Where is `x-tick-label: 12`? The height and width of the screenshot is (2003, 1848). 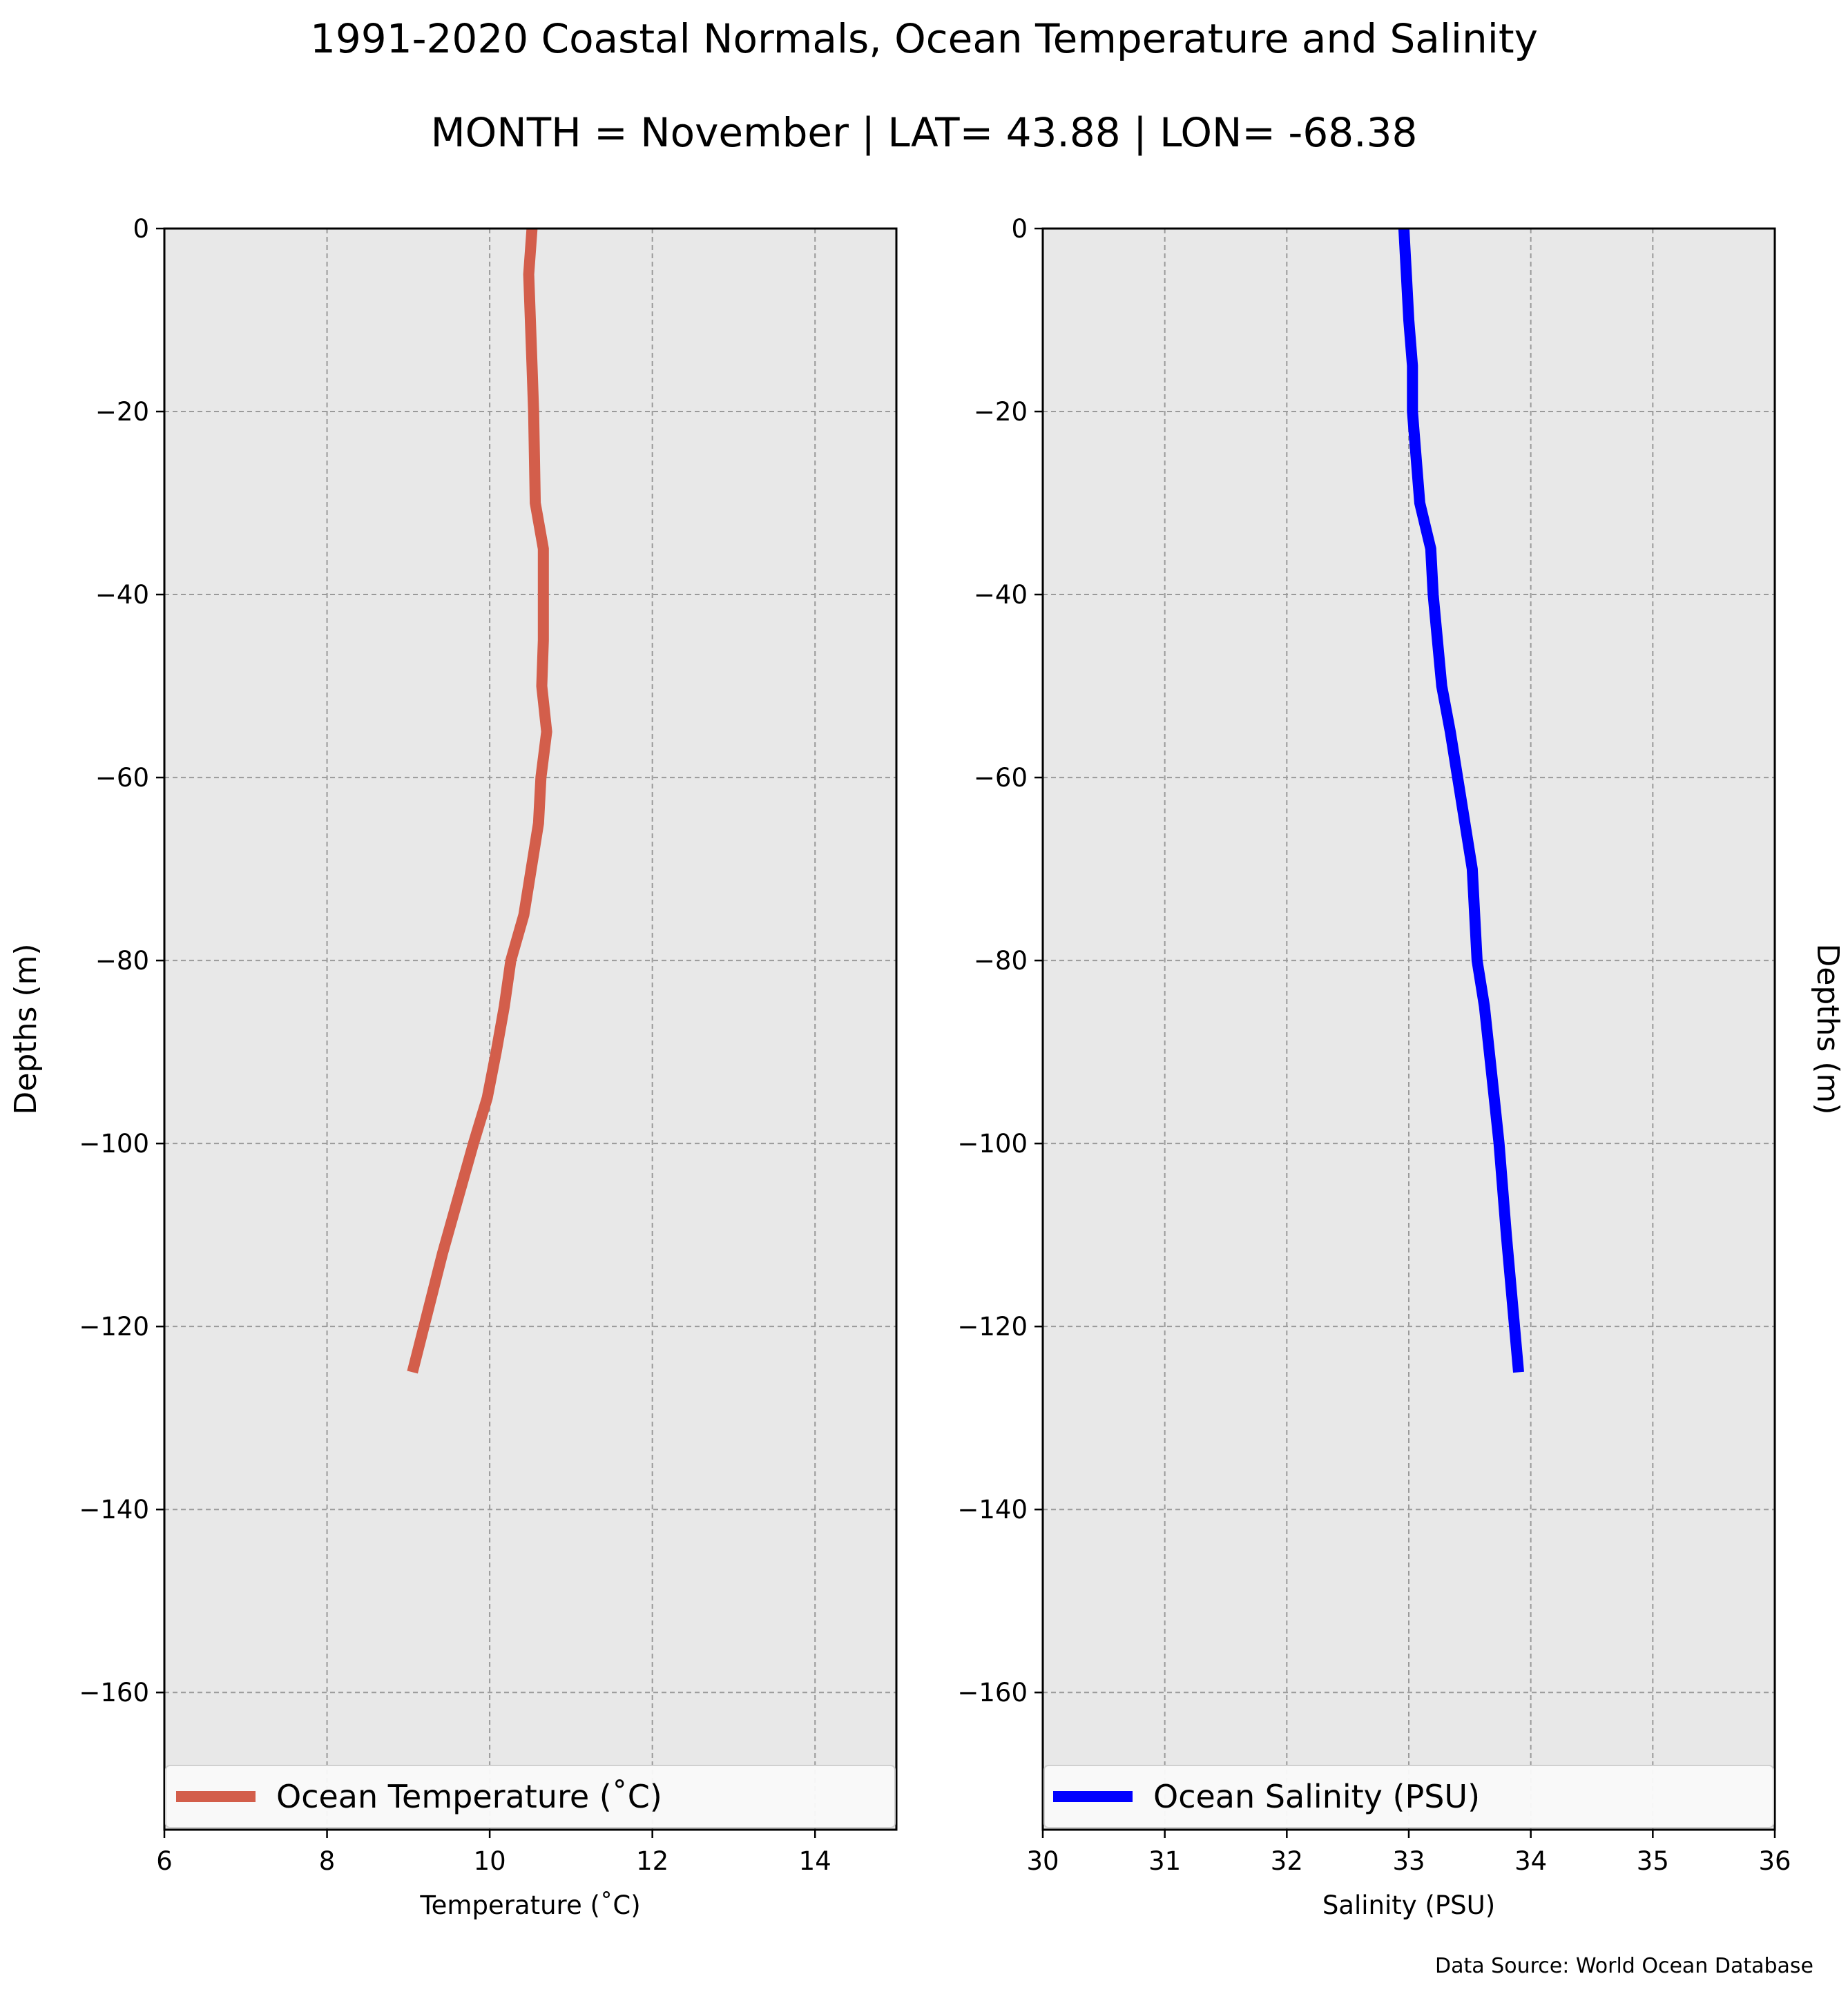
x-tick-label: 12 is located at coordinates (652, 1861).